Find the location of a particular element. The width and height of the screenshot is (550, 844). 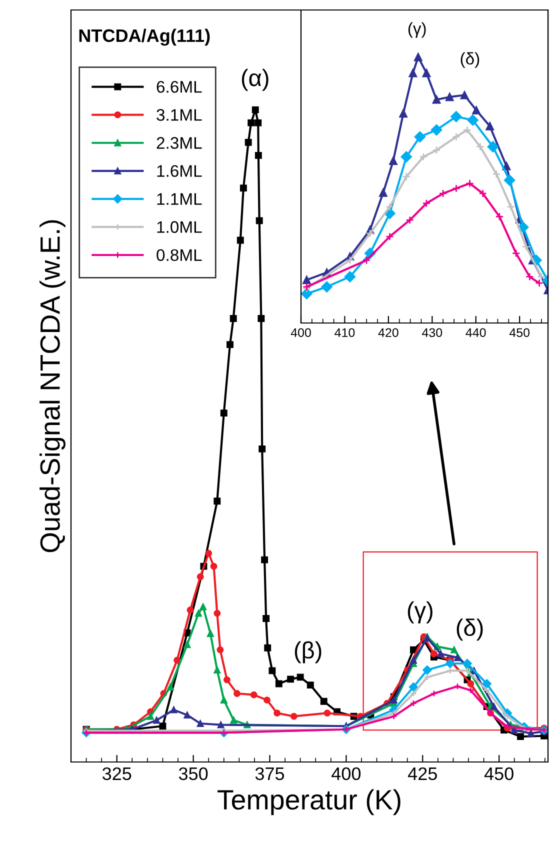

chart-title: NTCDA/Ag(111) is located at coordinates (144, 37).